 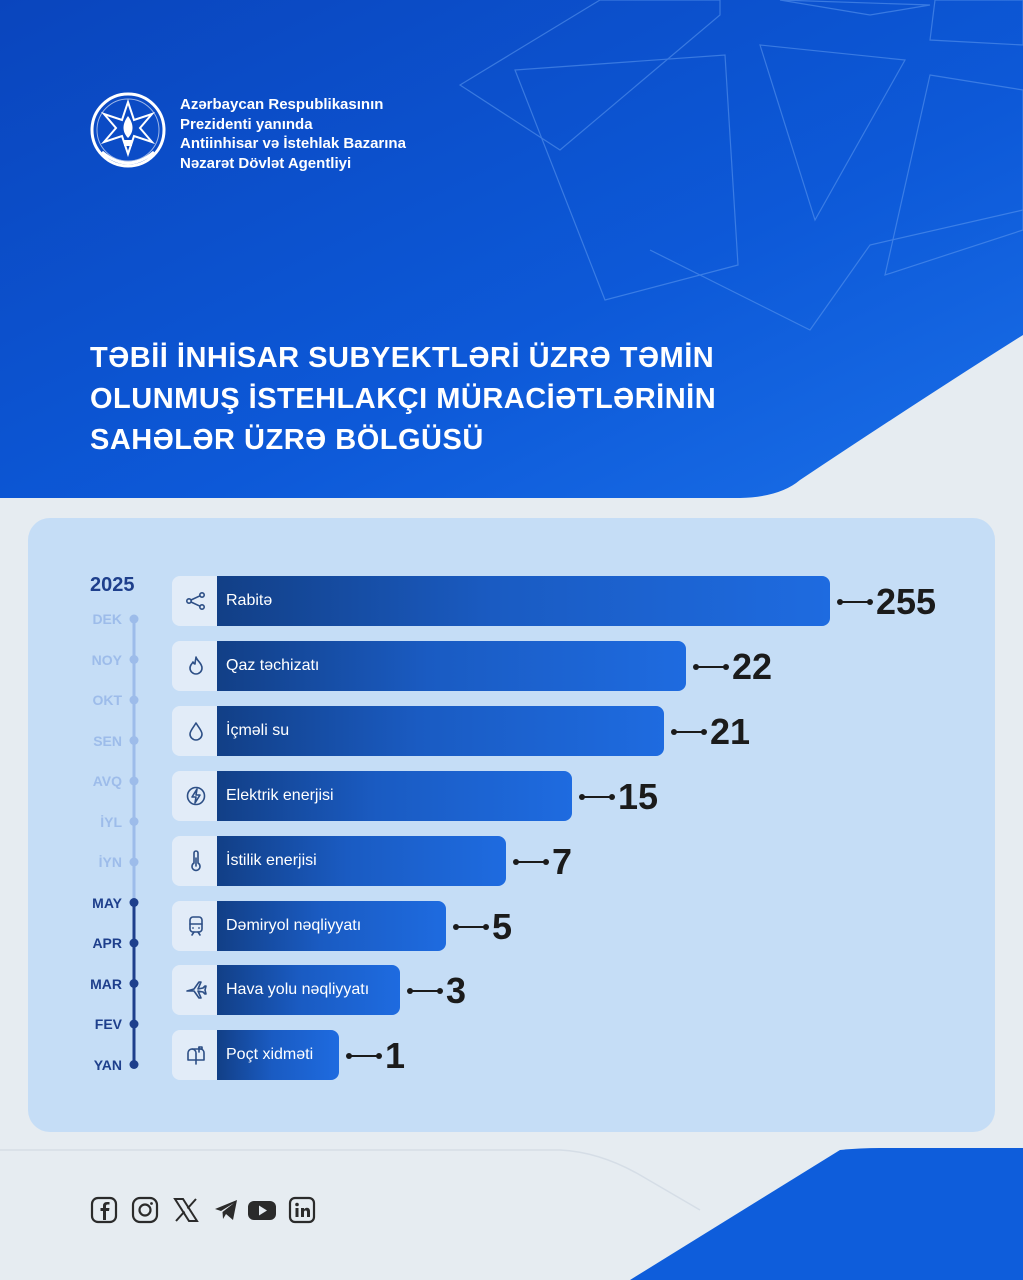 I want to click on timeline-month-label: NOY, so click(x=106, y=659).